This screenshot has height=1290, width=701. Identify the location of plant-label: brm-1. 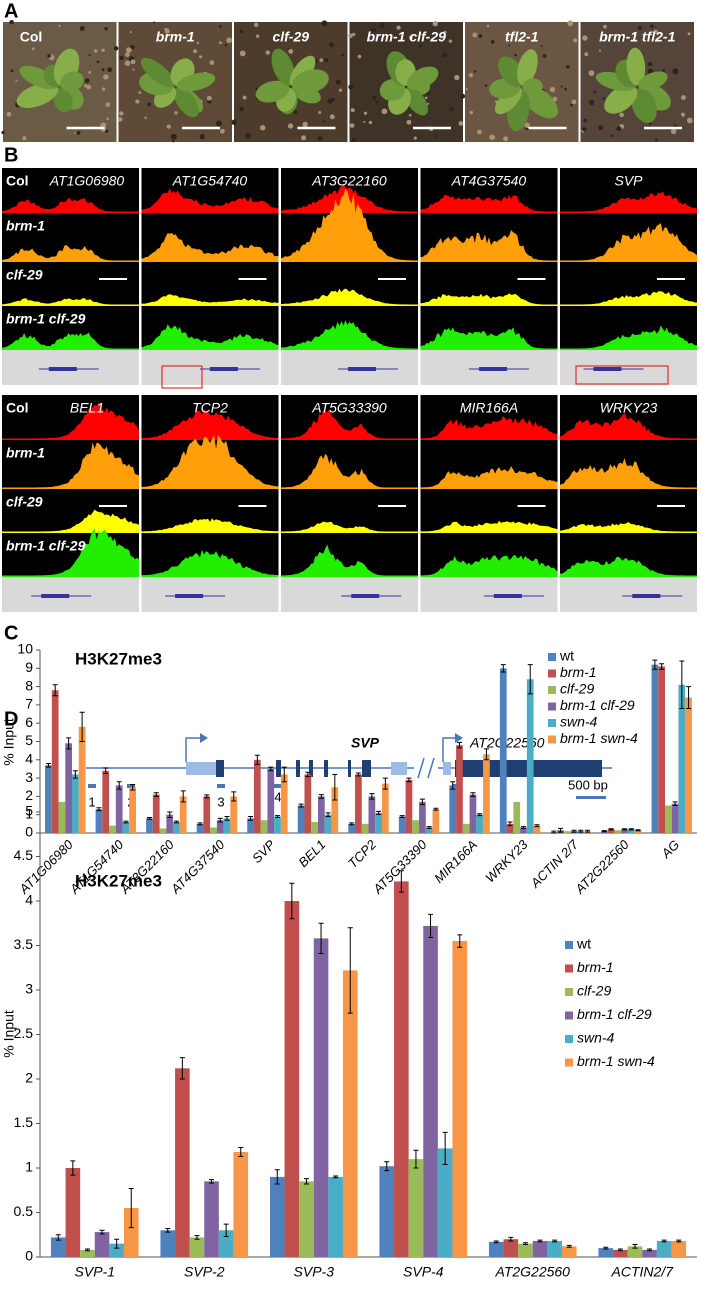
(175, 37).